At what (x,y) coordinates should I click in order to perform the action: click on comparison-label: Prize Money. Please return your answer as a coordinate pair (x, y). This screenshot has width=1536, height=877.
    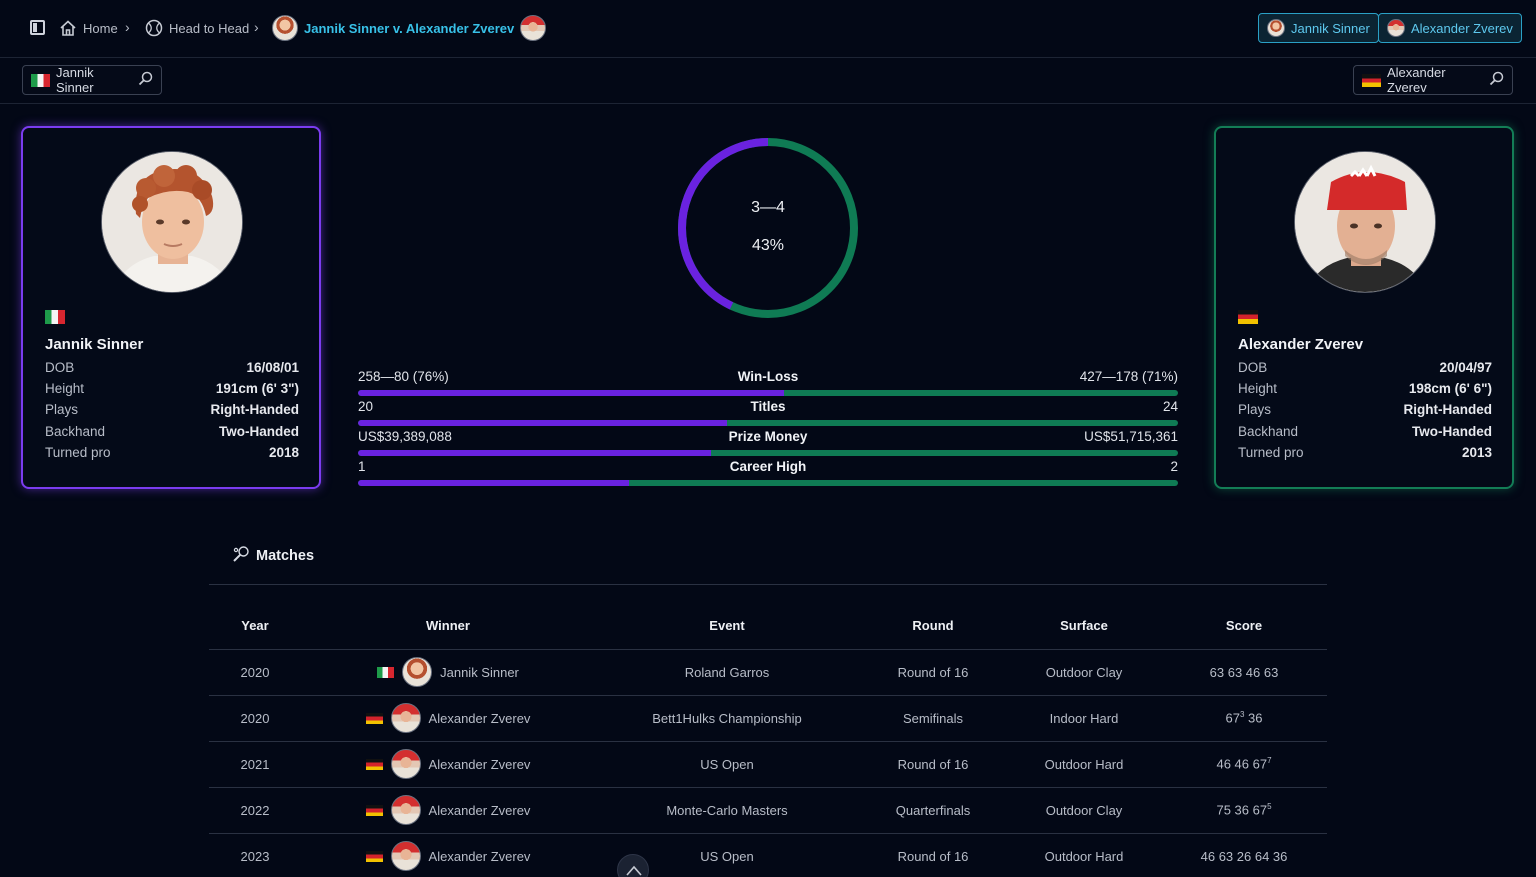
    Looking at the image, I should click on (768, 436).